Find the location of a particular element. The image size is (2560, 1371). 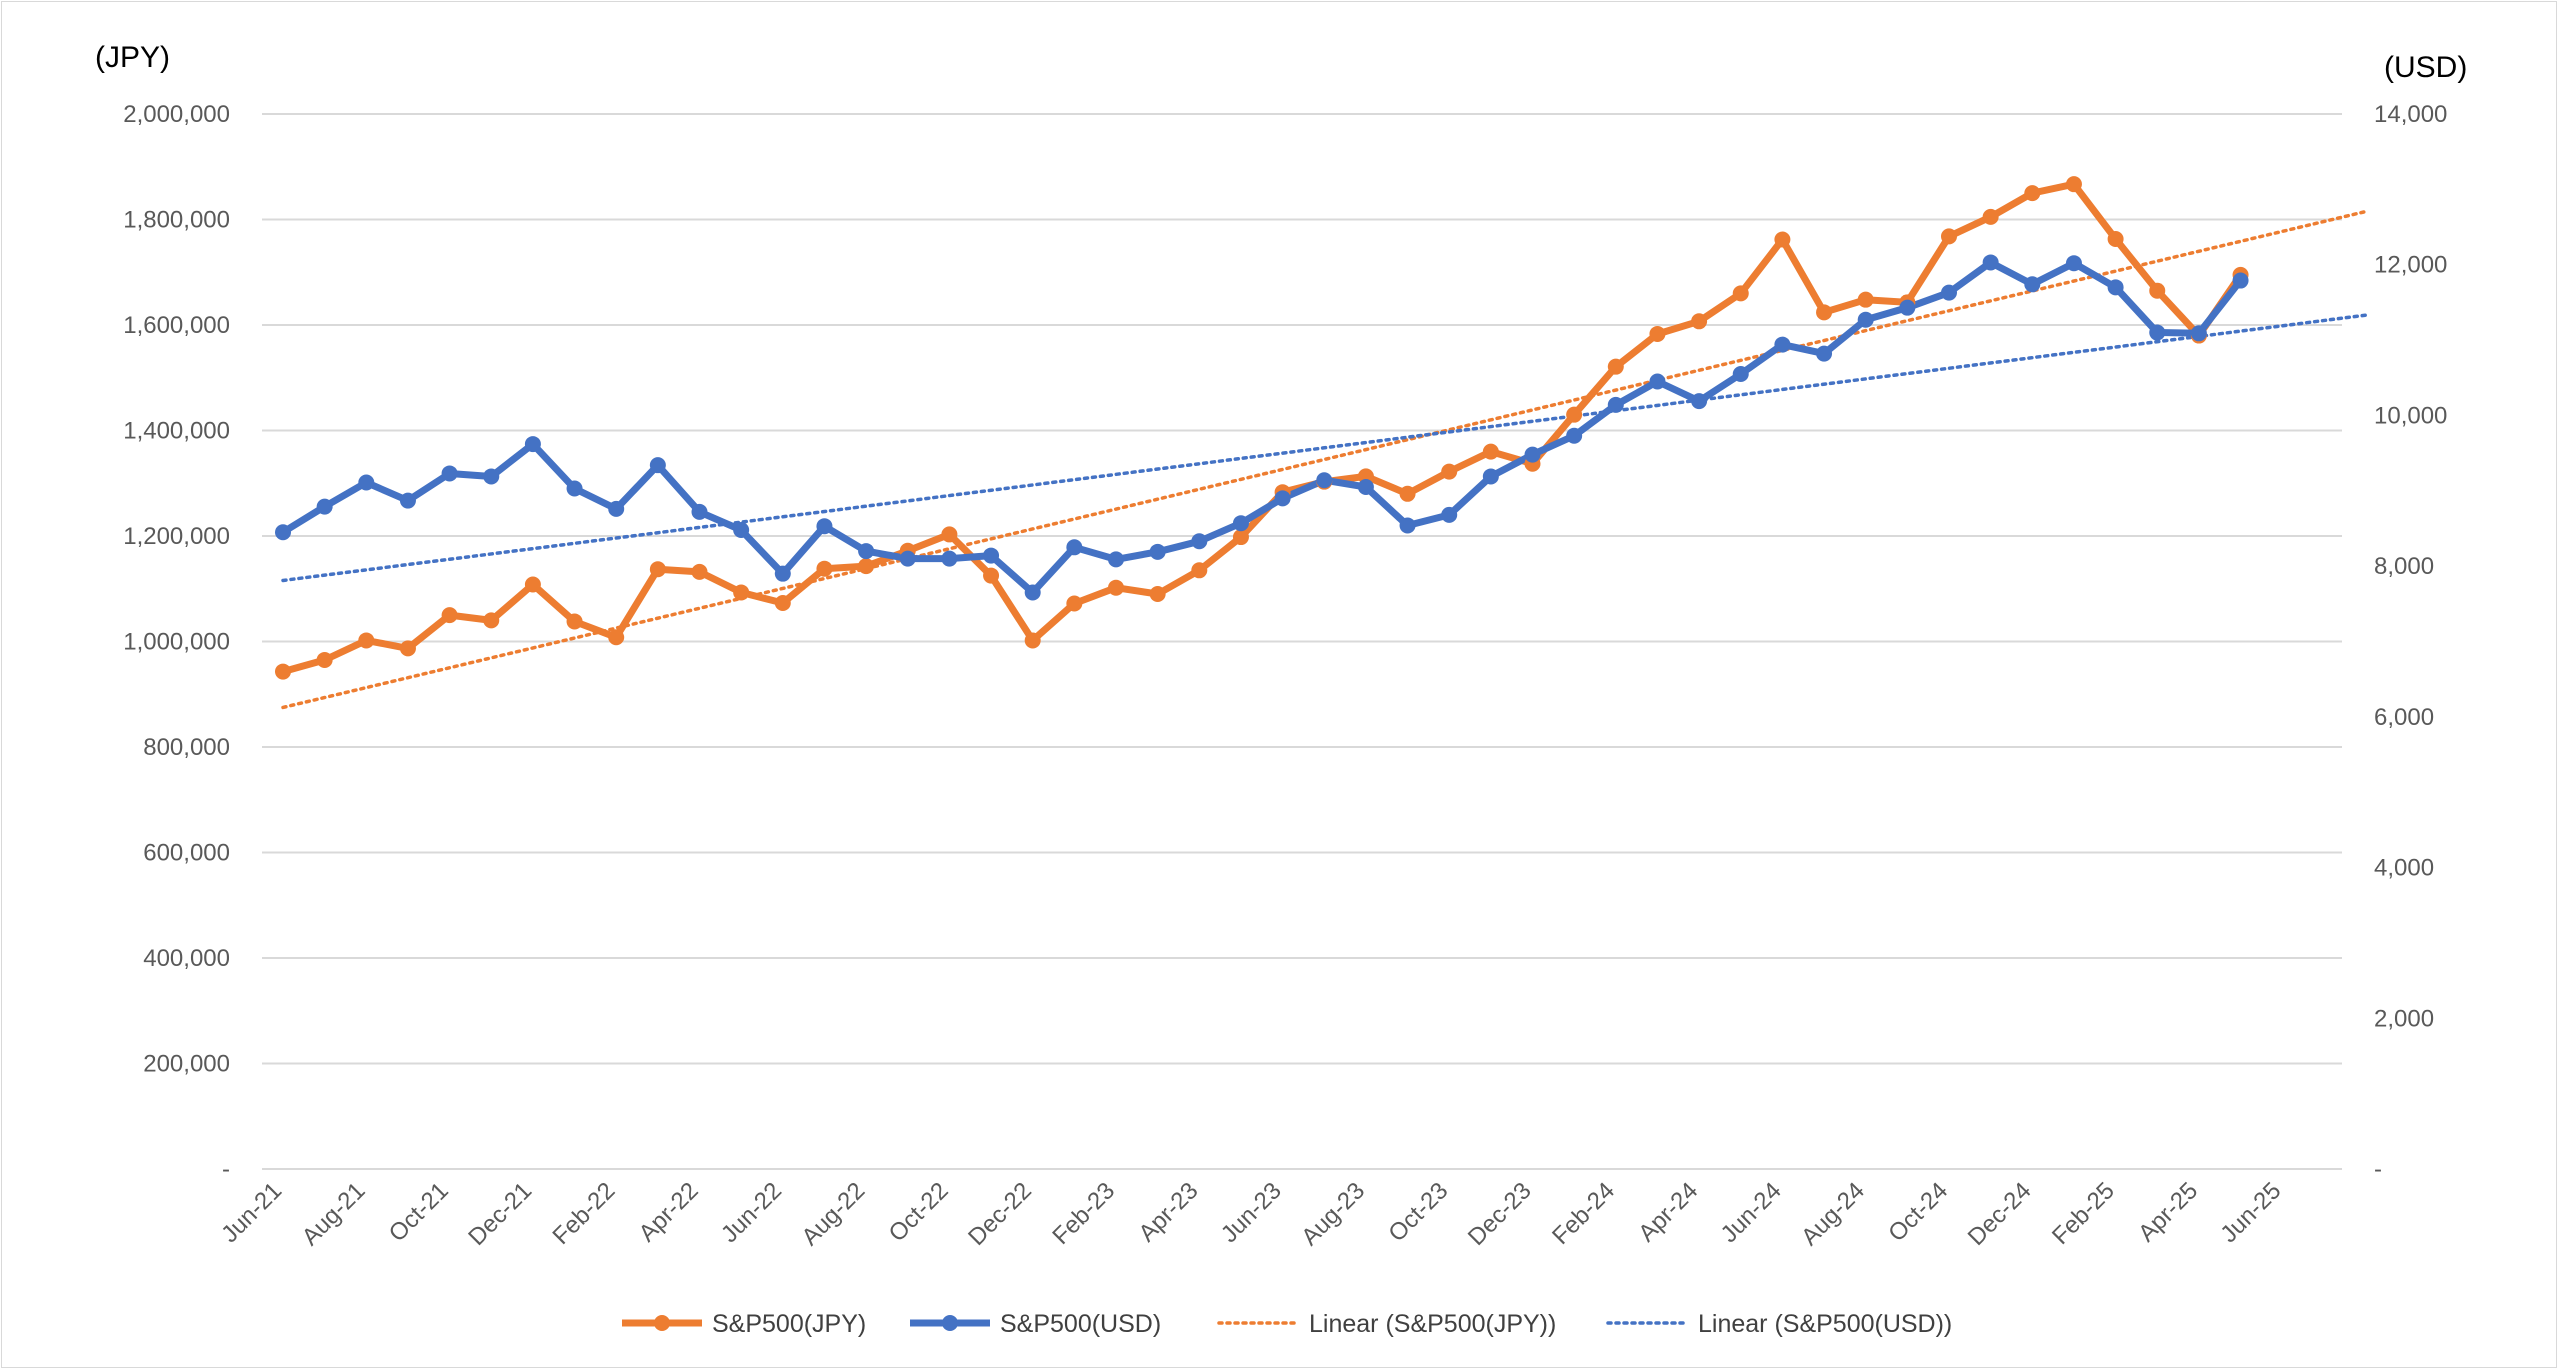

x-tick-label: Feb-23 is located at coordinates (1083, 1213).